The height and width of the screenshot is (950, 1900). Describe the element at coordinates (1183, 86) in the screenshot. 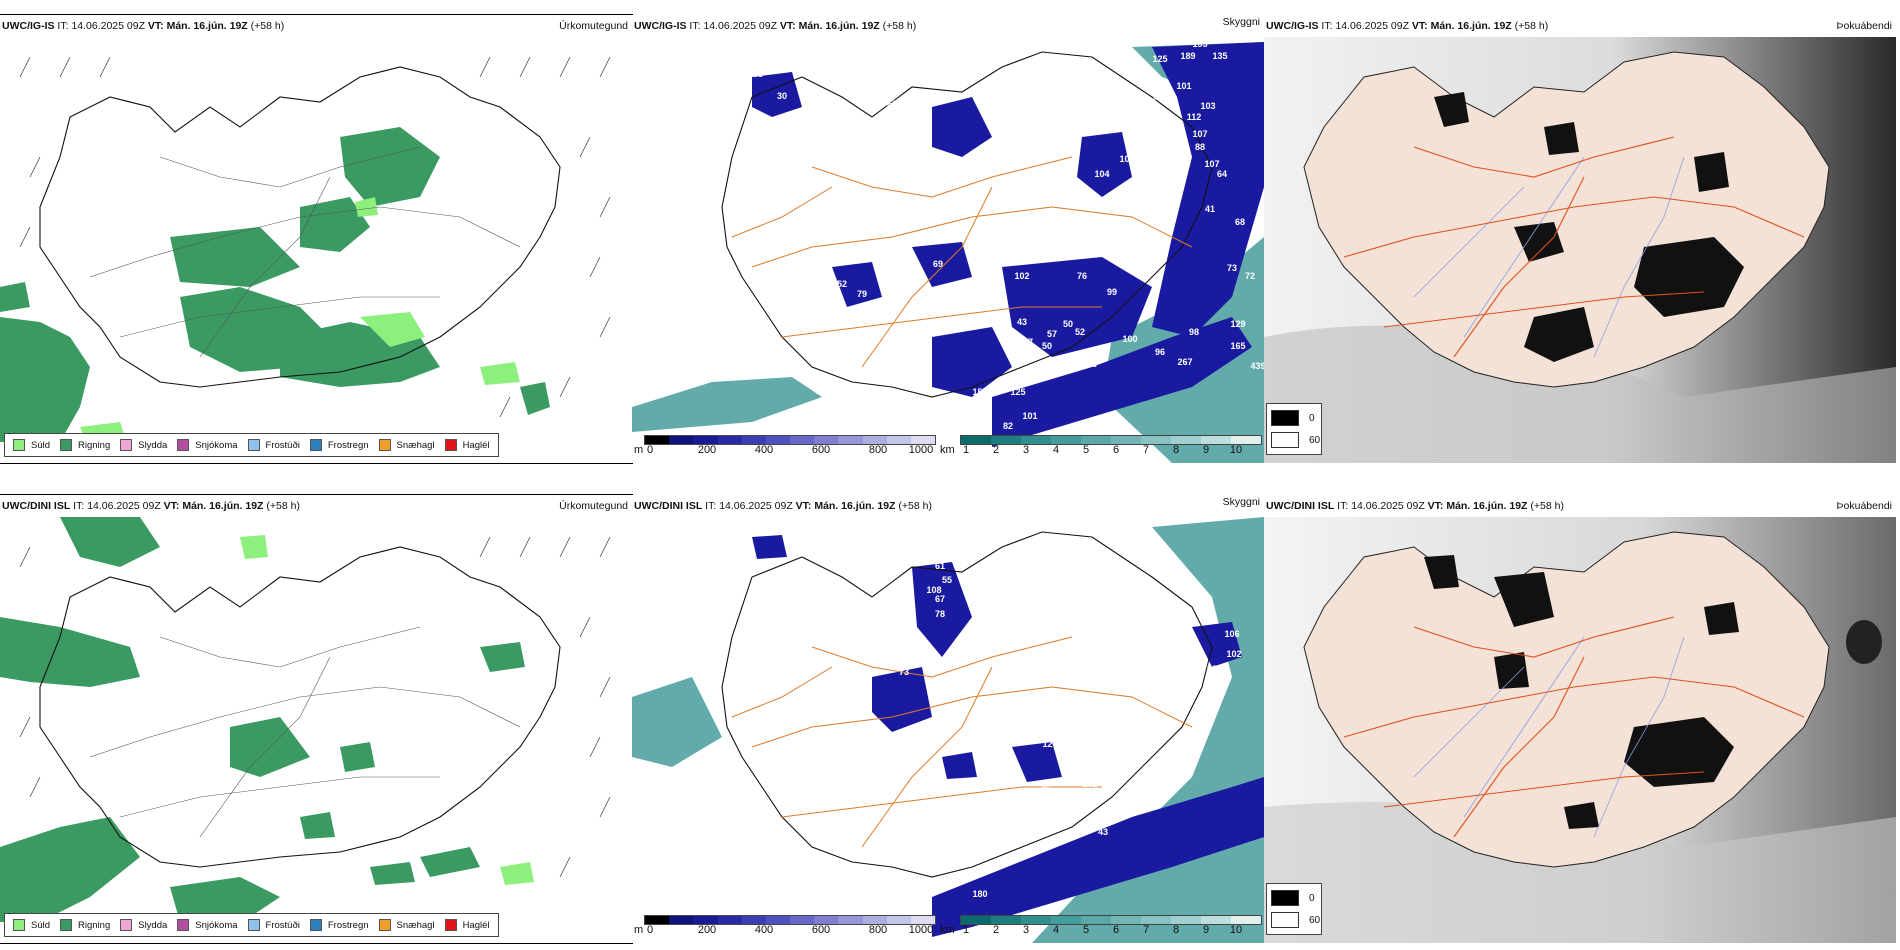

I see `cloud-base-label: 101` at that location.